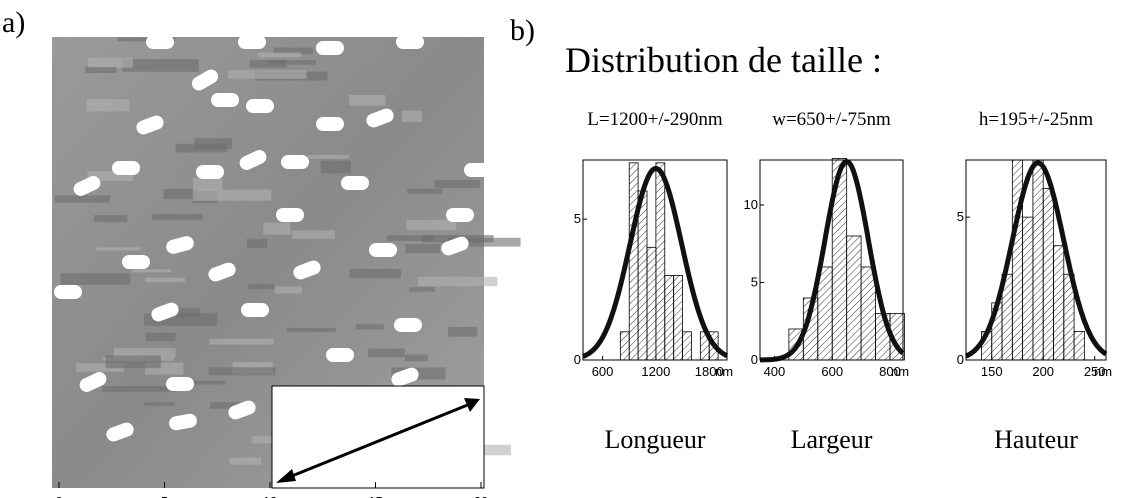 This screenshot has width=1146, height=498. Describe the element at coordinates (603, 371) in the screenshot. I see `x-tick-label: 600` at that location.